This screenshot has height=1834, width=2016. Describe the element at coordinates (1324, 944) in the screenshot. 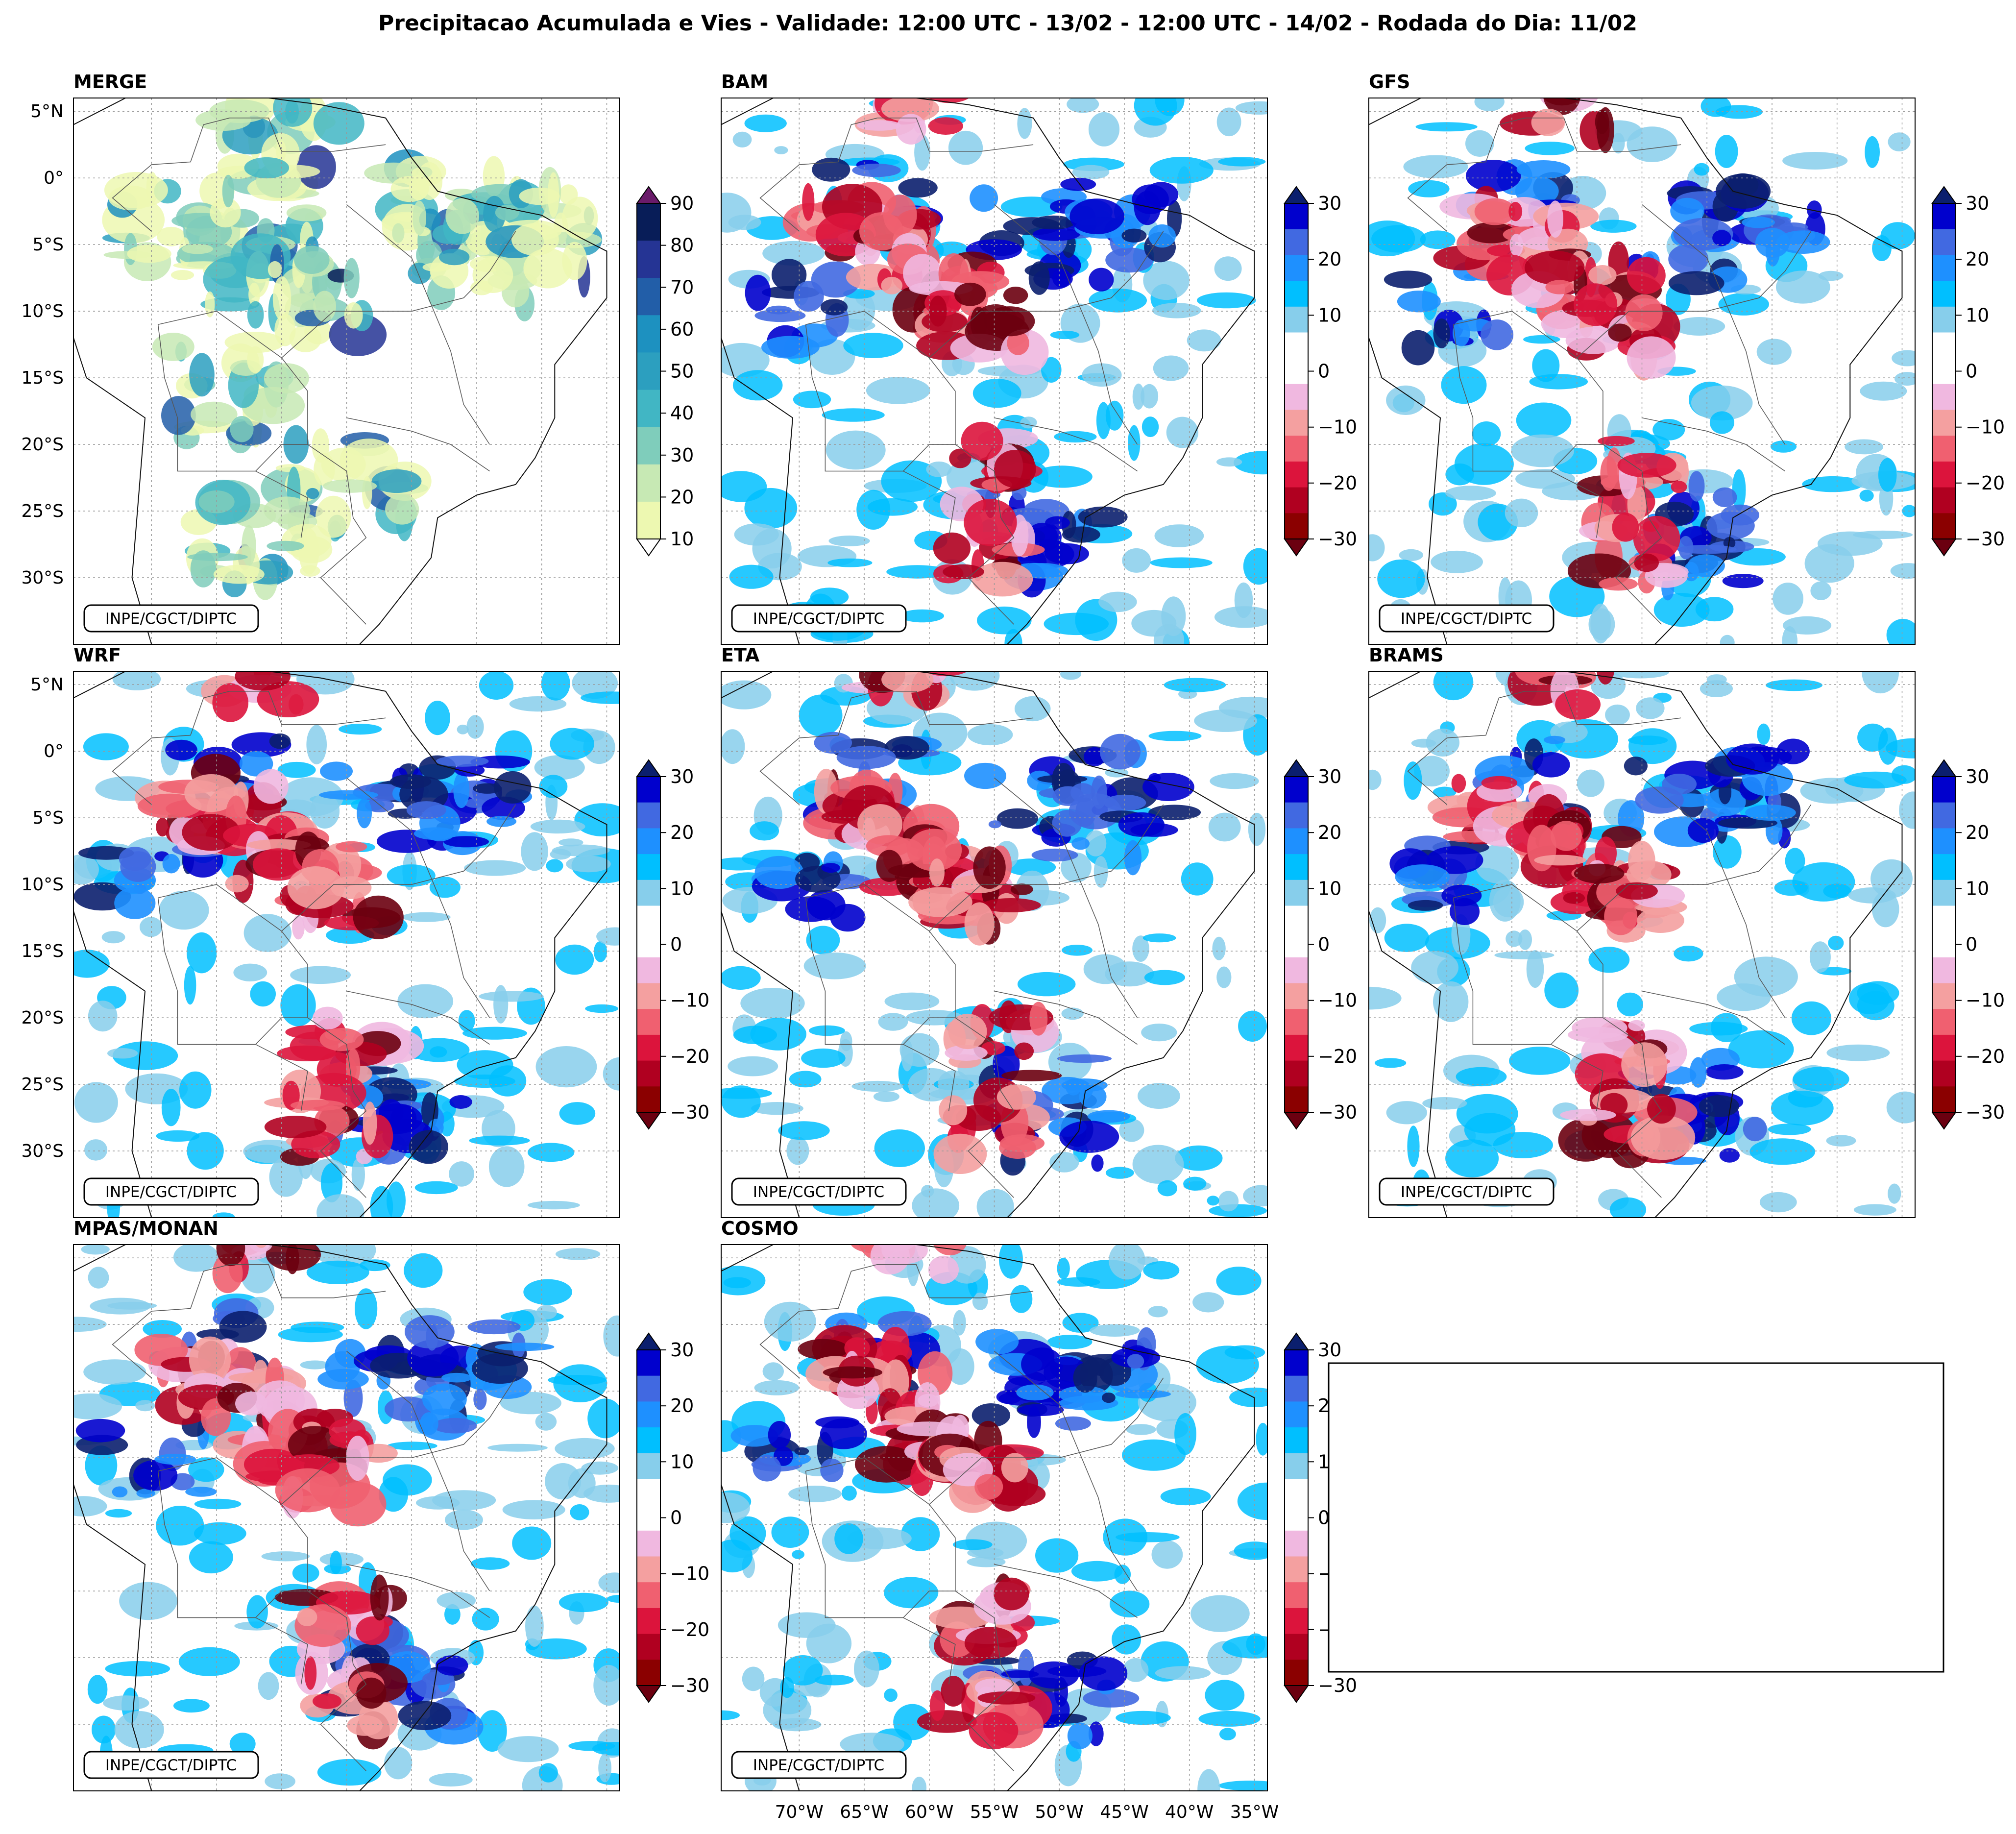

I see `colorbar-tick-label: 0` at that location.